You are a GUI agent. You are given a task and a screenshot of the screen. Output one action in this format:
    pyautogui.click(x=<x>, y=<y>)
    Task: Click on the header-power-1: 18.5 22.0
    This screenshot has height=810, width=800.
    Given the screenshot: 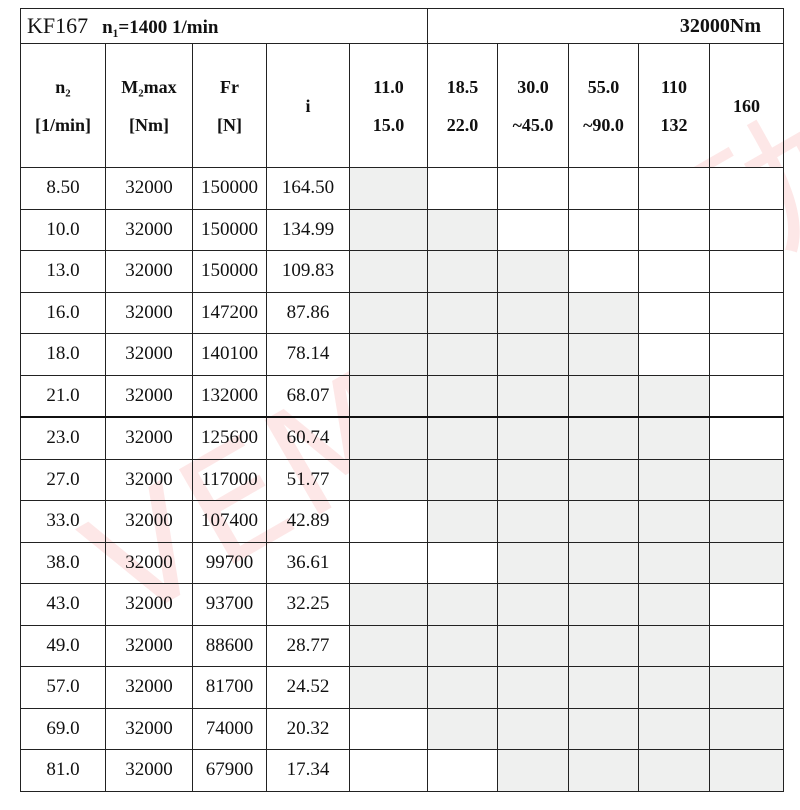 What is the action you would take?
    pyautogui.click(x=462, y=105)
    